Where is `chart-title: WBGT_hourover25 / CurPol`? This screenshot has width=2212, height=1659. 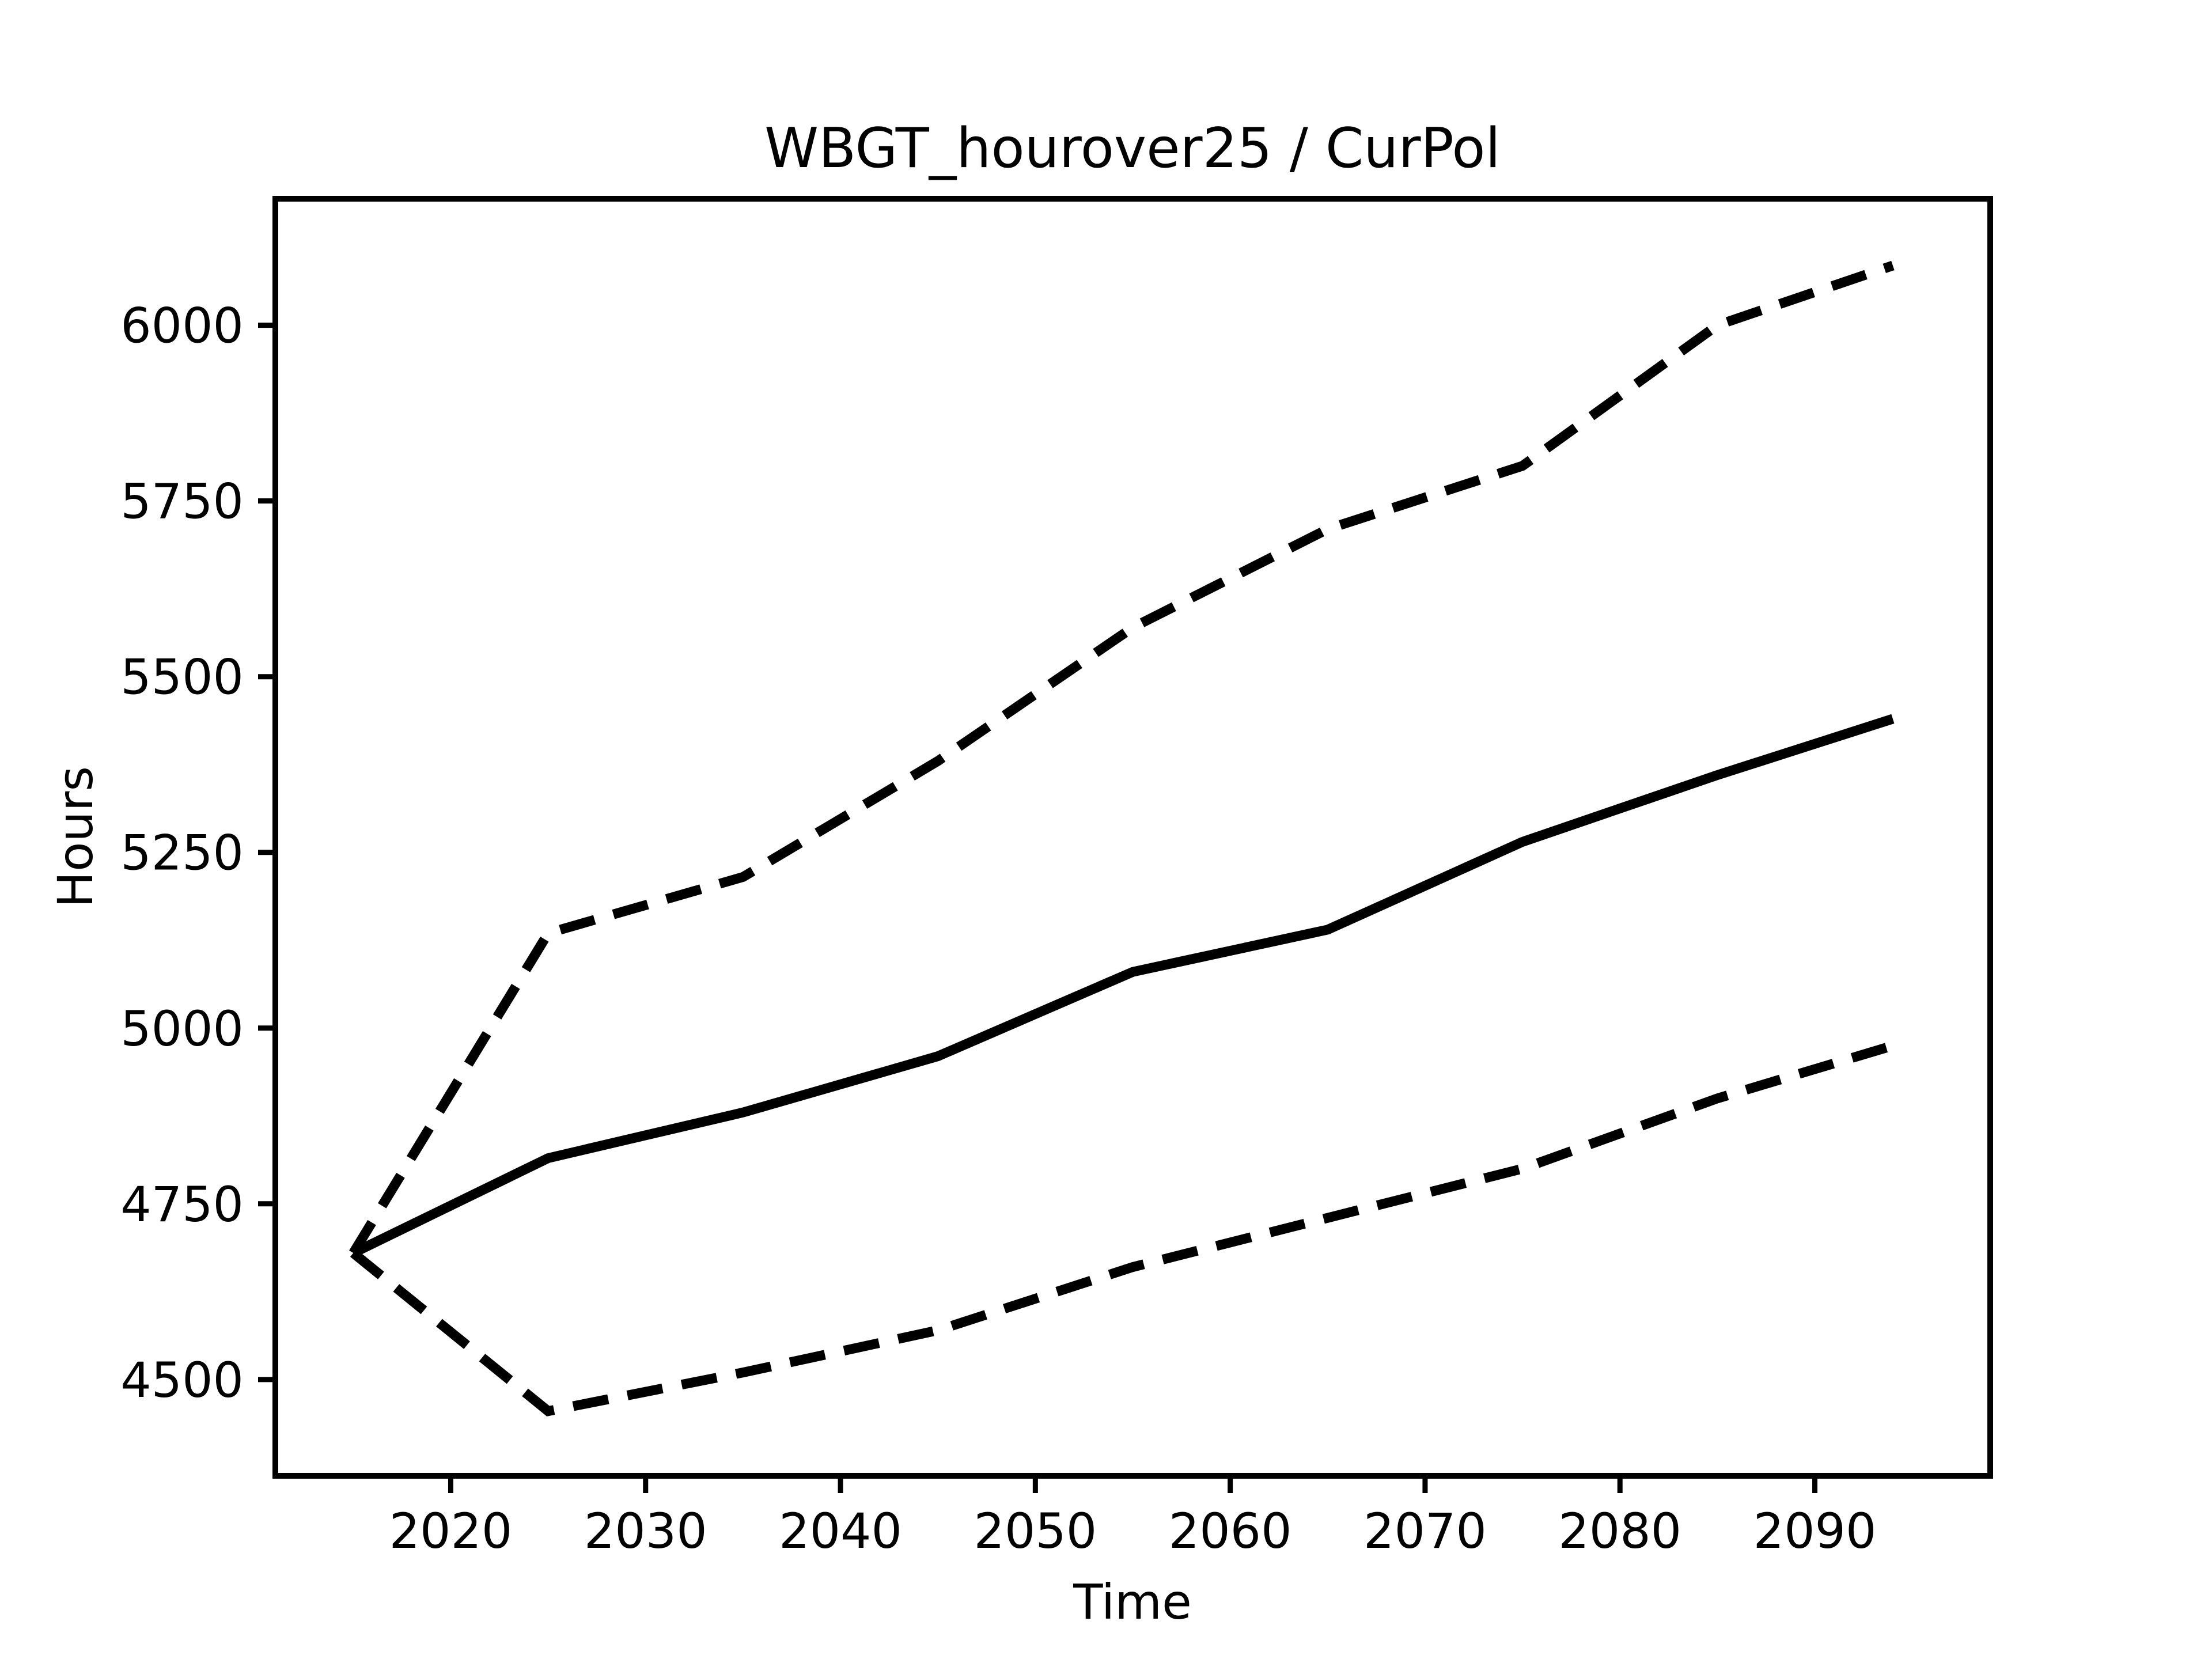 chart-title: WBGT_hourover25 / CurPol is located at coordinates (1132, 148).